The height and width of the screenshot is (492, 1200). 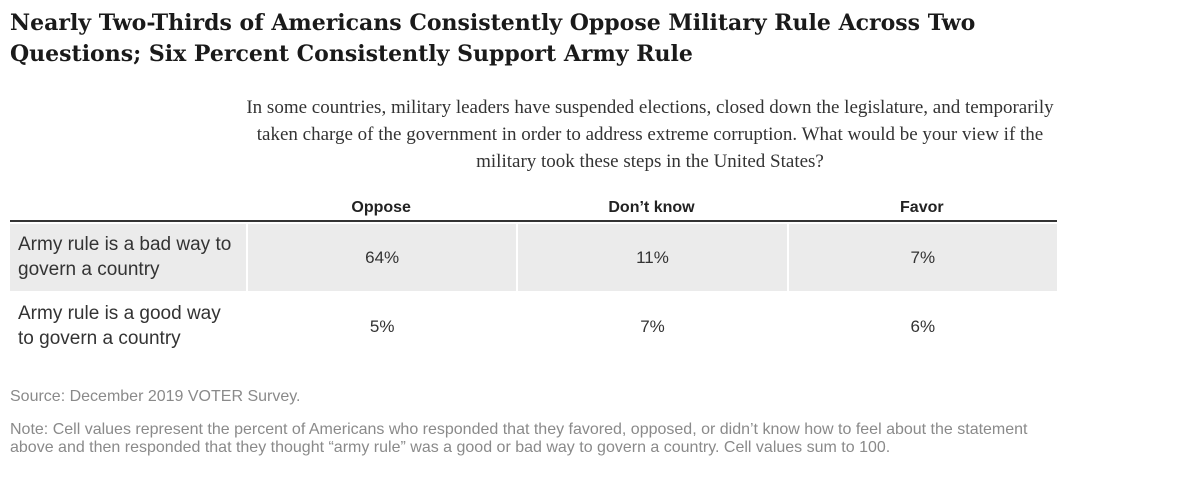 What do you see at coordinates (652, 257) in the screenshot?
I see `table-cell-value: 11%` at bounding box center [652, 257].